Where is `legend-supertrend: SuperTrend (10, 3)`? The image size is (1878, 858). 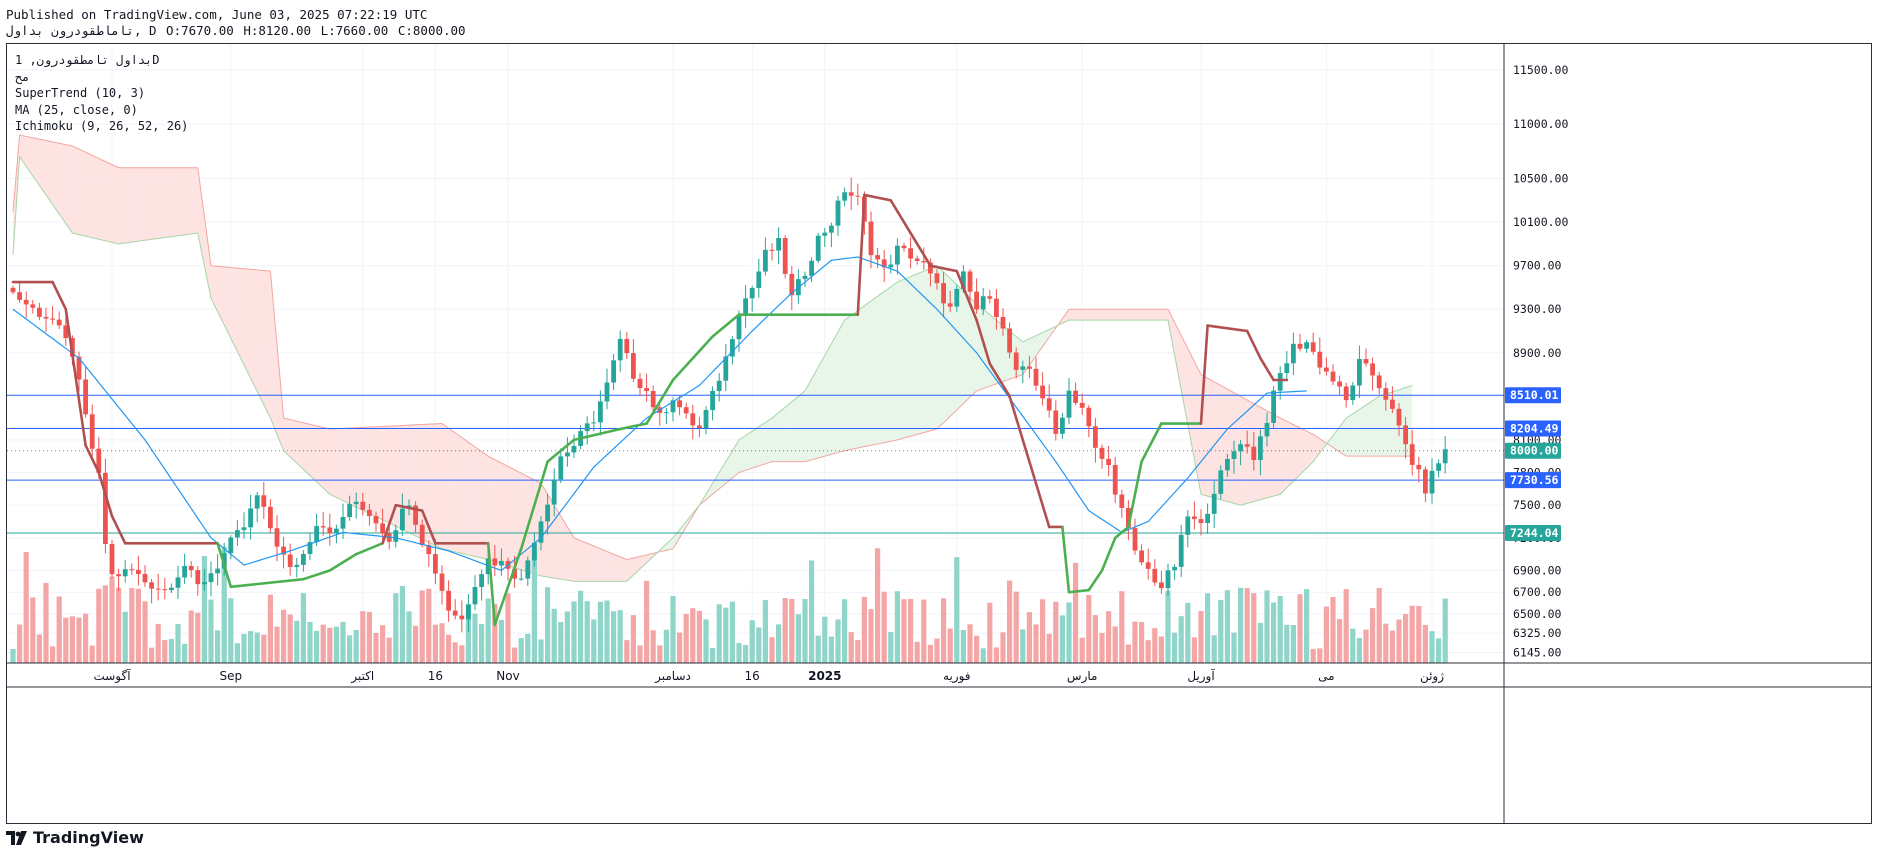
legend-supertrend: SuperTrend (10, 3) is located at coordinates (80, 93).